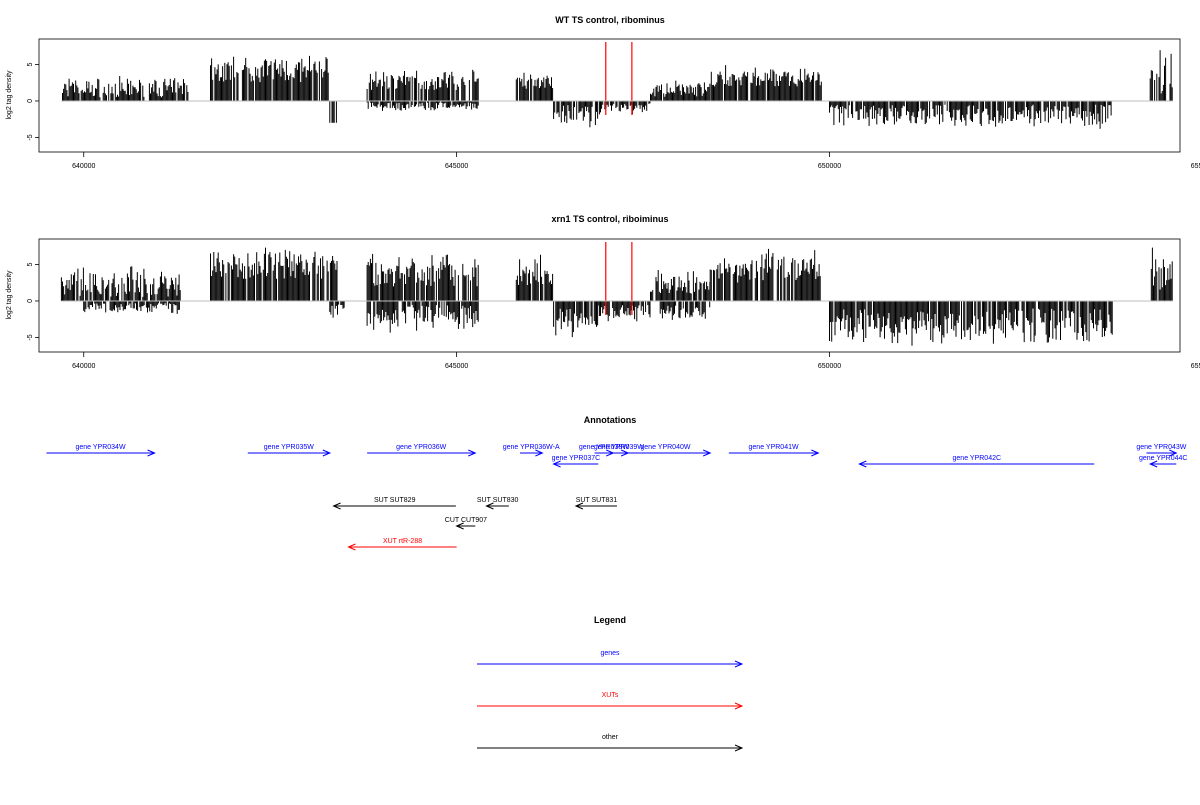 The height and width of the screenshot is (805, 1200). I want to click on feature-gene-ypr044c: gene YPR044C, so click(1163, 461).